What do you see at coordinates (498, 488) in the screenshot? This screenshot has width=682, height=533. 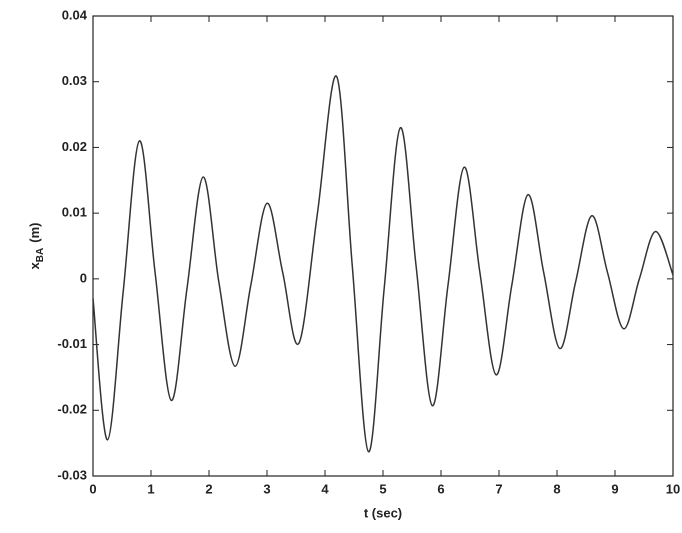 I see `x-tick-label: 7` at bounding box center [498, 488].